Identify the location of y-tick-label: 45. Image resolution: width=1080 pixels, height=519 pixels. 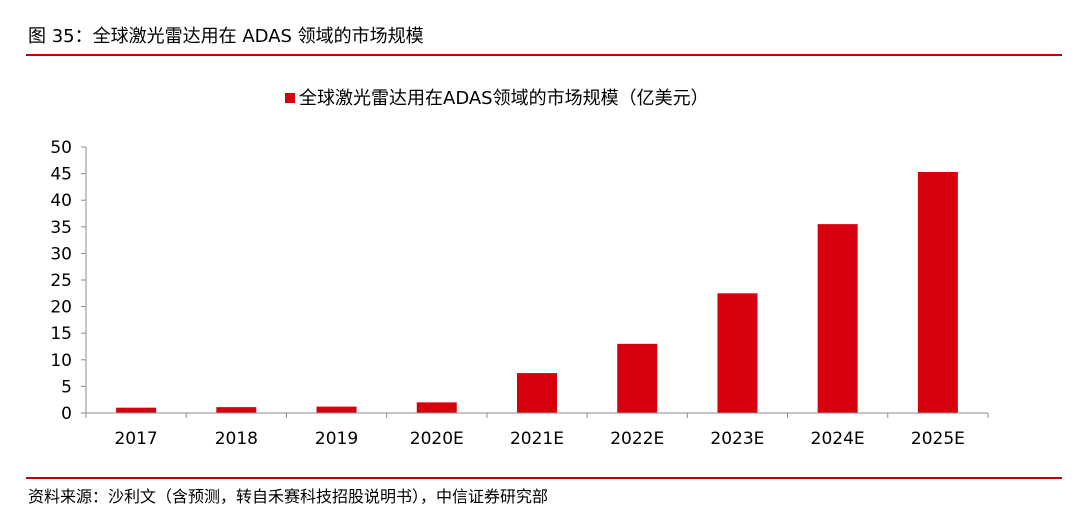
(61, 175).